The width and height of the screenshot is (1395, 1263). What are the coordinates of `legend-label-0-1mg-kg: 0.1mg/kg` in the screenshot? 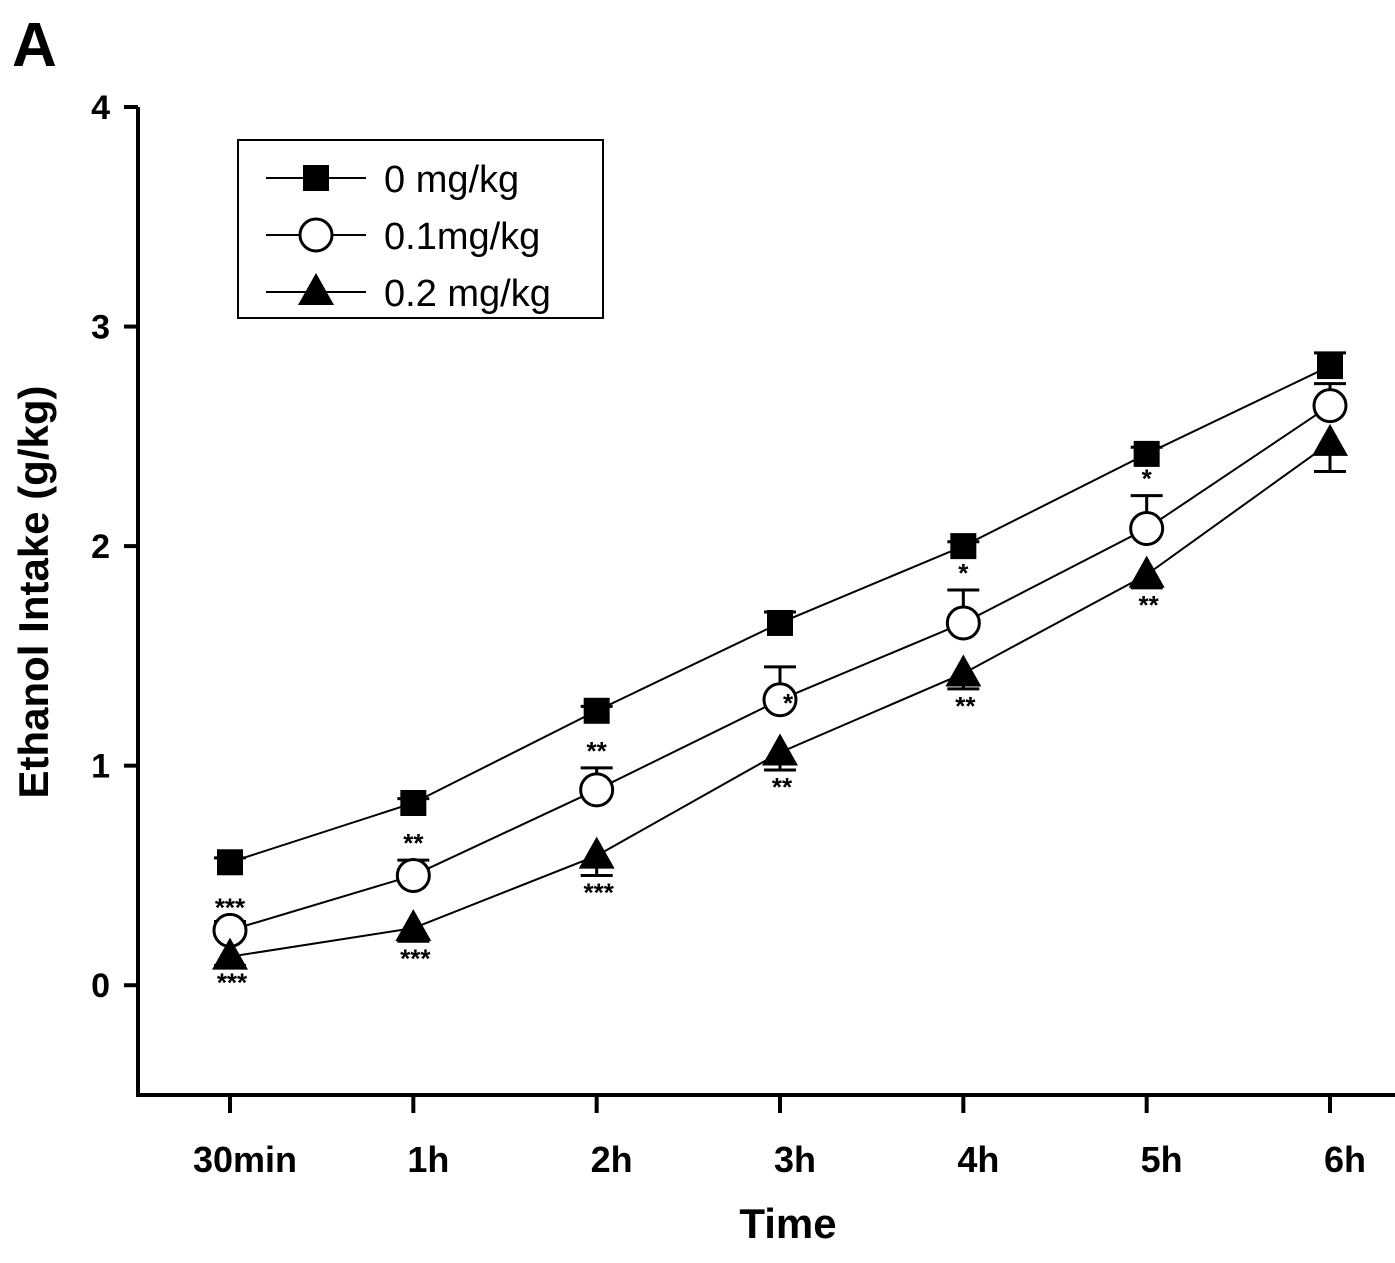 It's located at (462, 237).